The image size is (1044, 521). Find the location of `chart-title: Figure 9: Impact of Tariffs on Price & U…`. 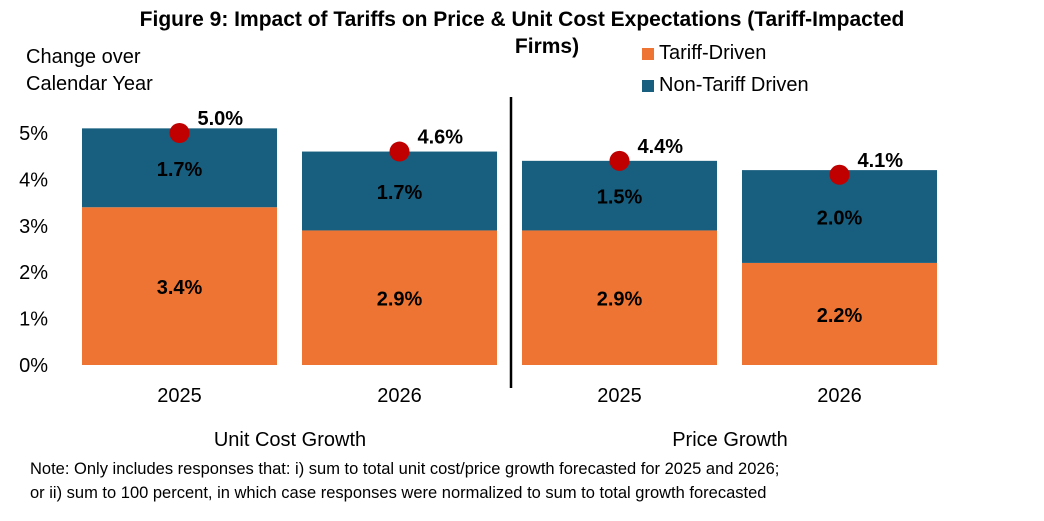

chart-title: Figure 9: Impact of Tariffs on Price & U… is located at coordinates (522, 33).